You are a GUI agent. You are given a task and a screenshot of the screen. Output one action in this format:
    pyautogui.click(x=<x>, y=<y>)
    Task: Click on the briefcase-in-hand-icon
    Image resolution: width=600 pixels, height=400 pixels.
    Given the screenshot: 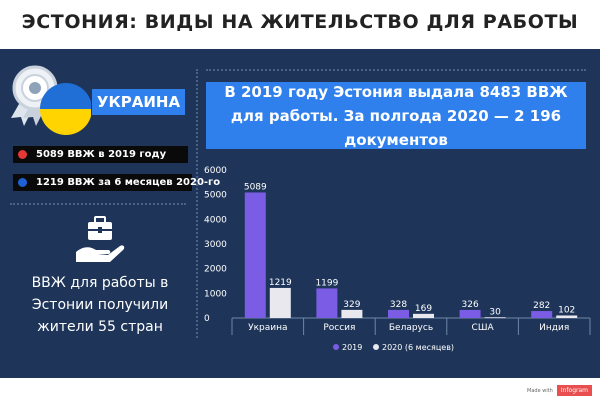 What is the action you would take?
    pyautogui.click(x=100, y=239)
    